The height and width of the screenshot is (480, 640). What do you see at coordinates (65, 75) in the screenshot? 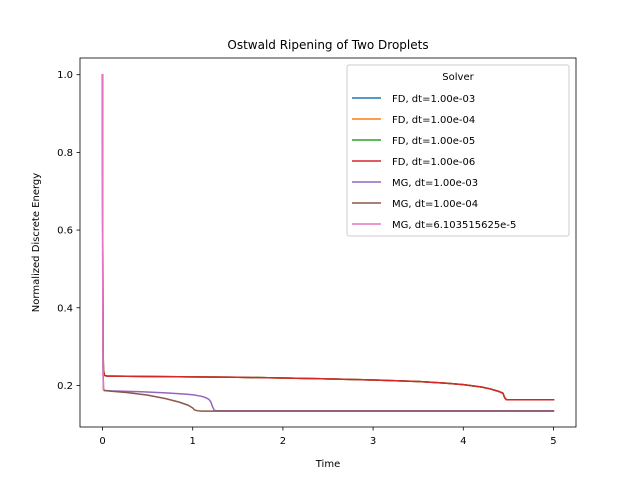
I see `y-tick-label: 1.0` at bounding box center [65, 75].